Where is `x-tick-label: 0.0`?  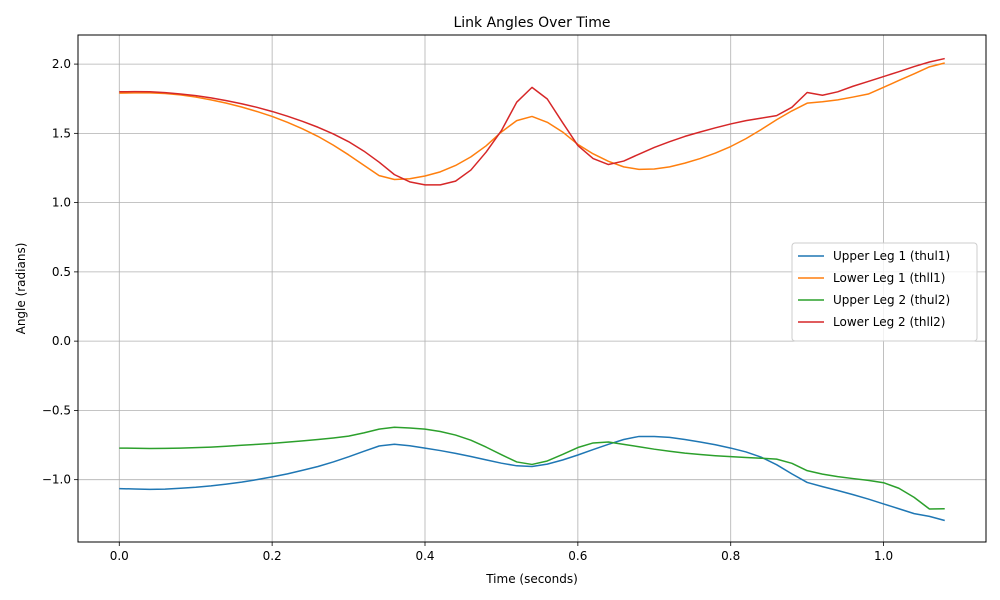 x-tick-label: 0.0 is located at coordinates (119, 556).